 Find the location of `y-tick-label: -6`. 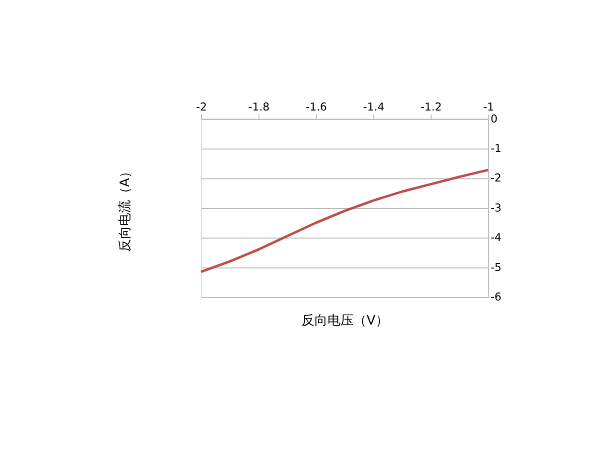

y-tick-label: -6 is located at coordinates (496, 297).